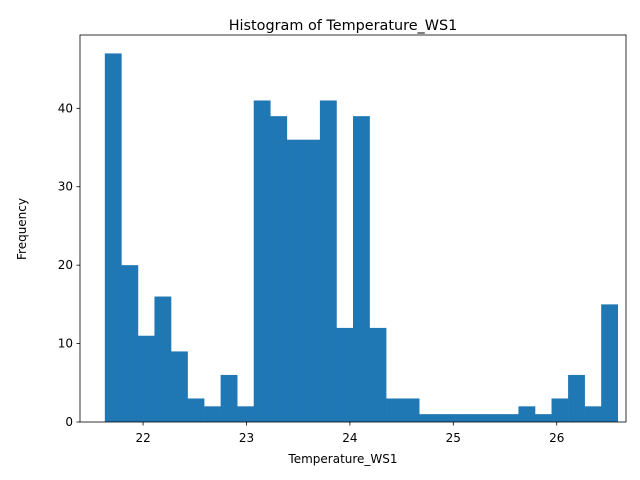  What do you see at coordinates (22, 229) in the screenshot?
I see `y-axis-label: Frequency` at bounding box center [22, 229].